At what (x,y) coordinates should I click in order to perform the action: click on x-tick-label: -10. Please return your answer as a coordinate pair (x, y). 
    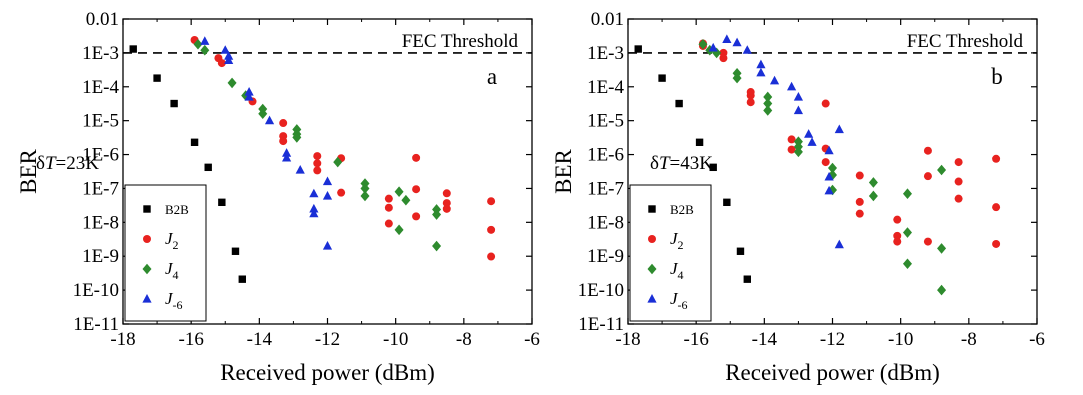
    Looking at the image, I should click on (900, 339).